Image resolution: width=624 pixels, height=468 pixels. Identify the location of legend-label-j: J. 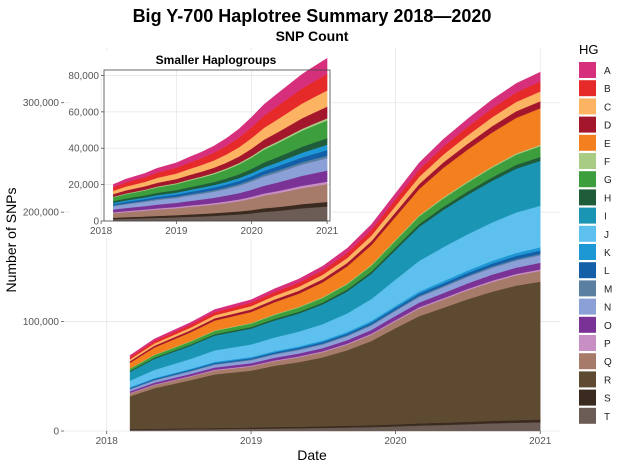
(606, 235).